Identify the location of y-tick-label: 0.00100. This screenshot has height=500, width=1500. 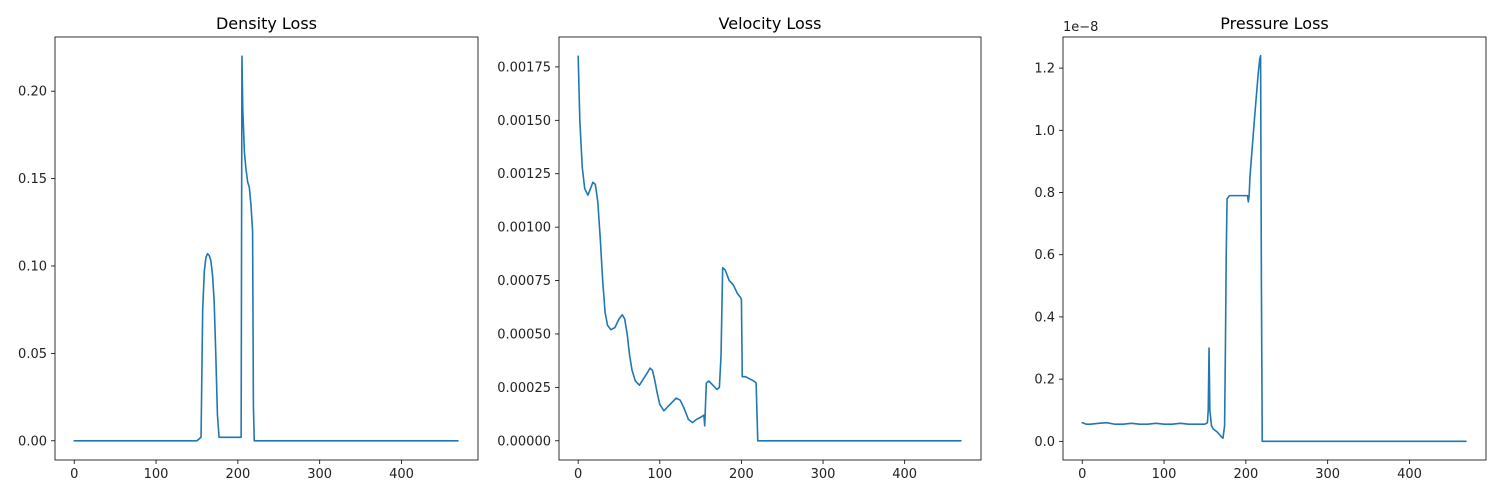
(524, 228).